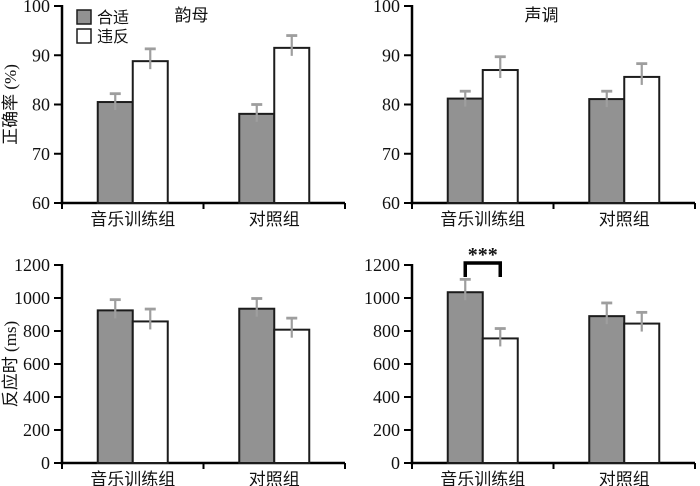 The width and height of the screenshot is (700, 486). What do you see at coordinates (84, 17) in the screenshot?
I see `legend-swatch-suitable` at bounding box center [84, 17].